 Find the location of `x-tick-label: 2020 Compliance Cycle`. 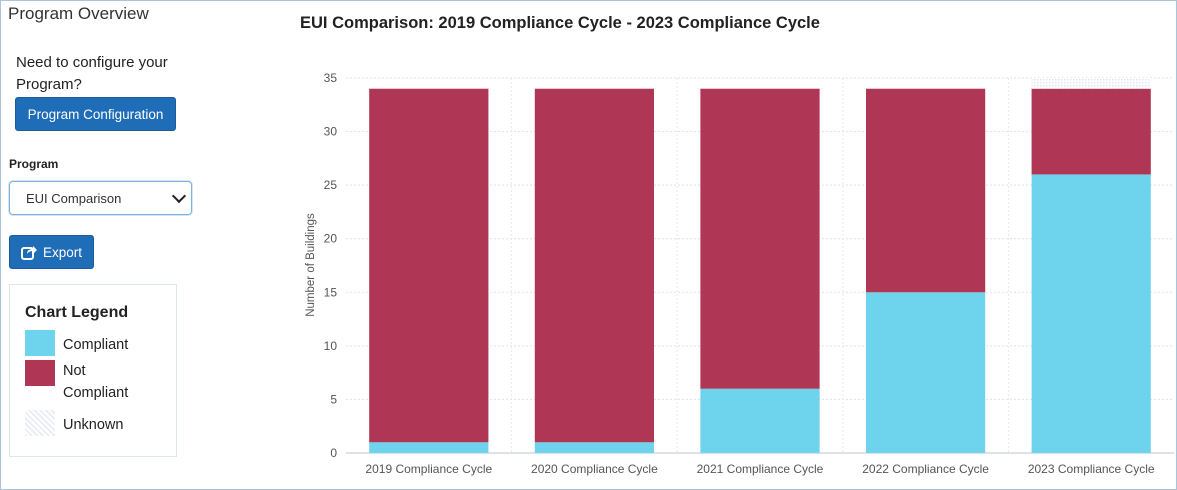

x-tick-label: 2020 Compliance Cycle is located at coordinates (594, 469).